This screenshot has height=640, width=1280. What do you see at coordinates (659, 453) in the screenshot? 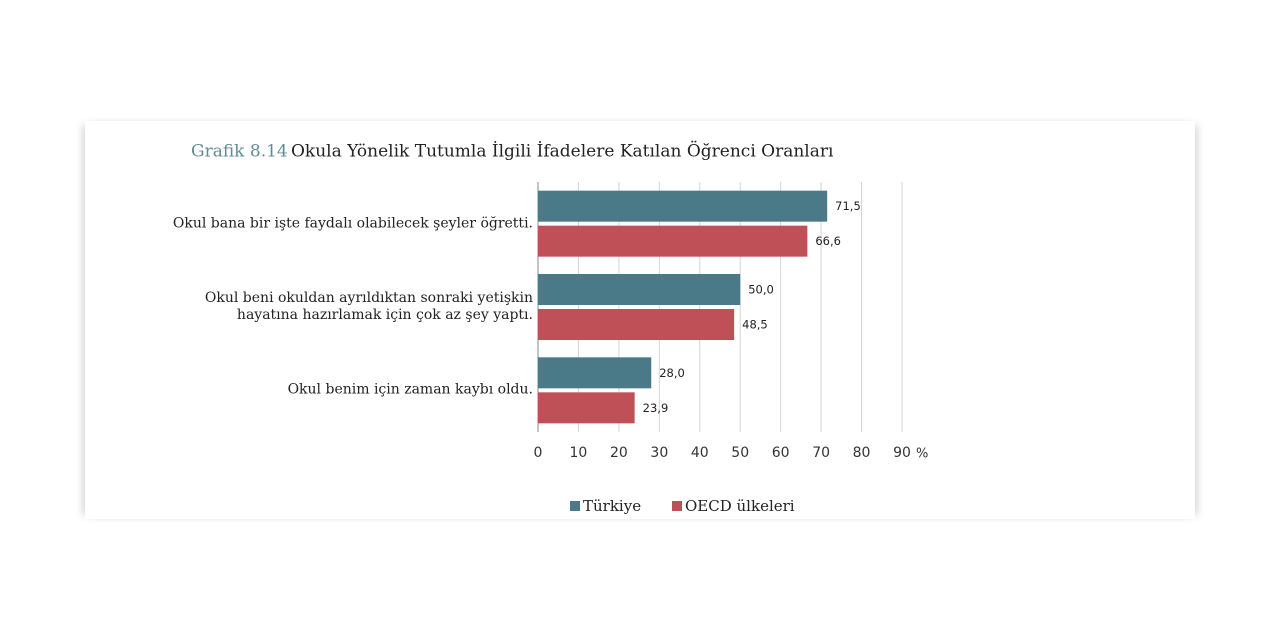
I see `x-tick-label: 30` at bounding box center [659, 453].